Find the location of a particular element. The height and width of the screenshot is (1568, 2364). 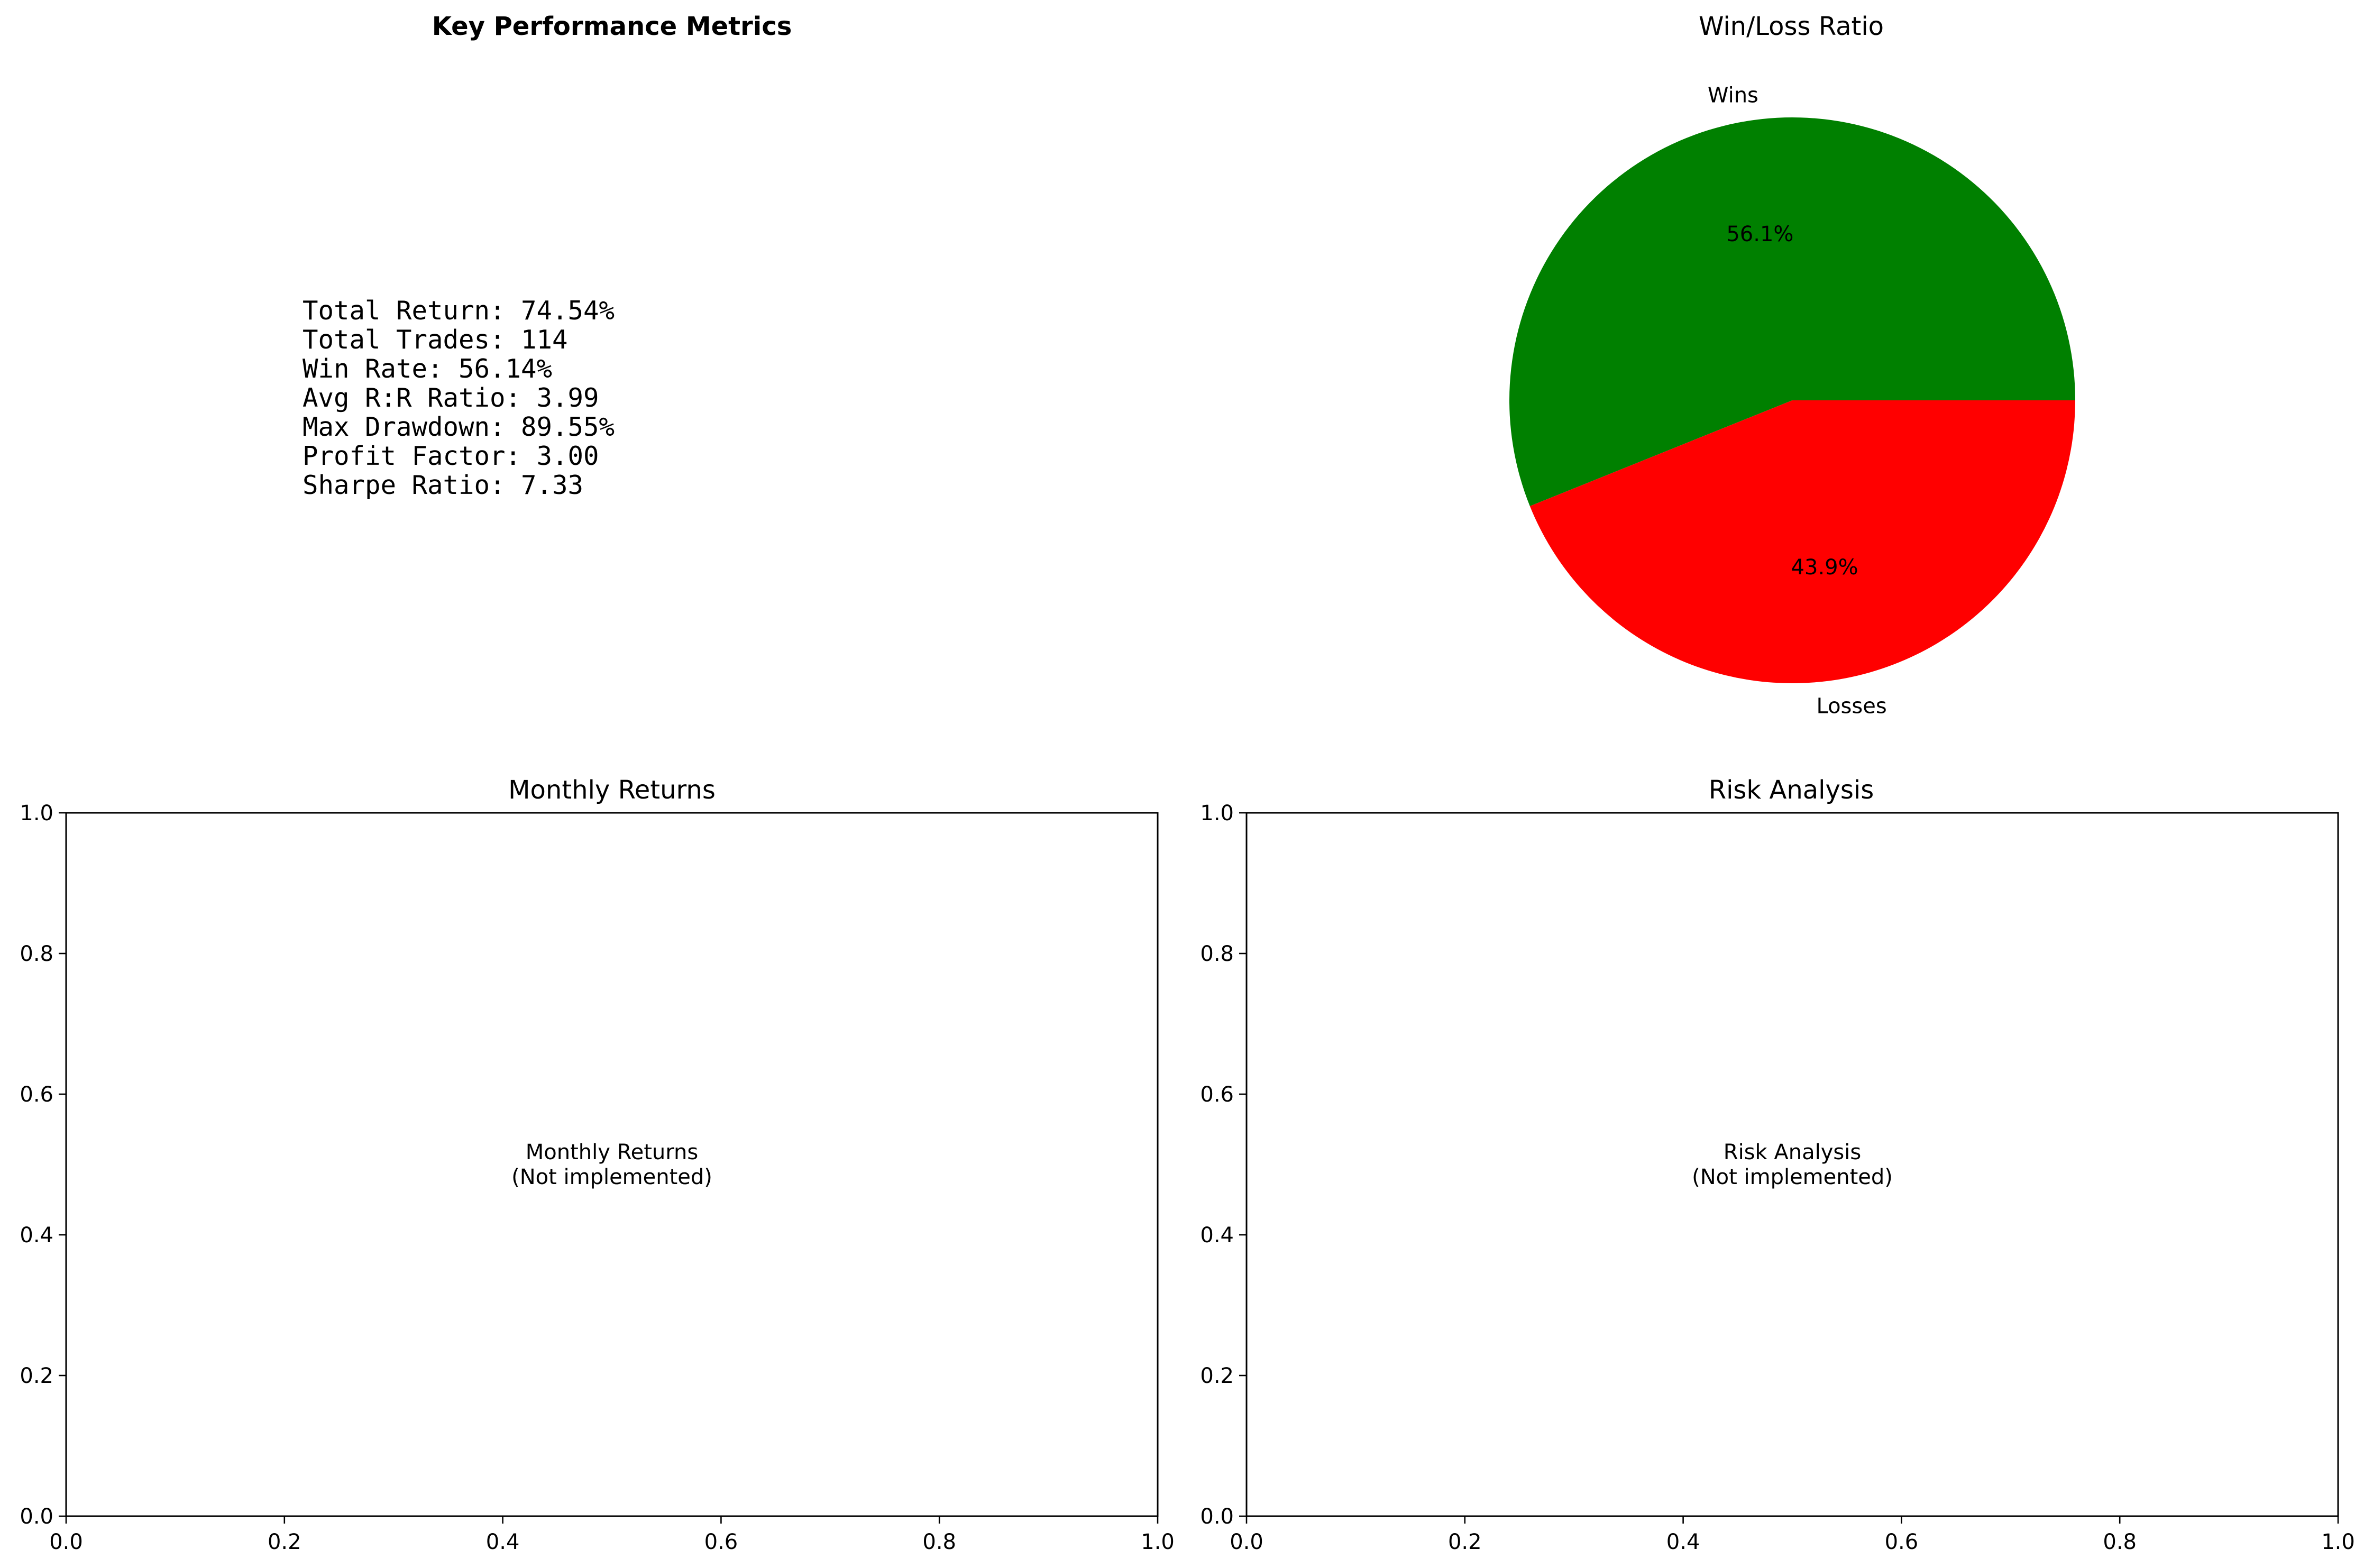

metric-sharpe-ratio: Sharpe Ratio: 7.33 is located at coordinates (443, 485).